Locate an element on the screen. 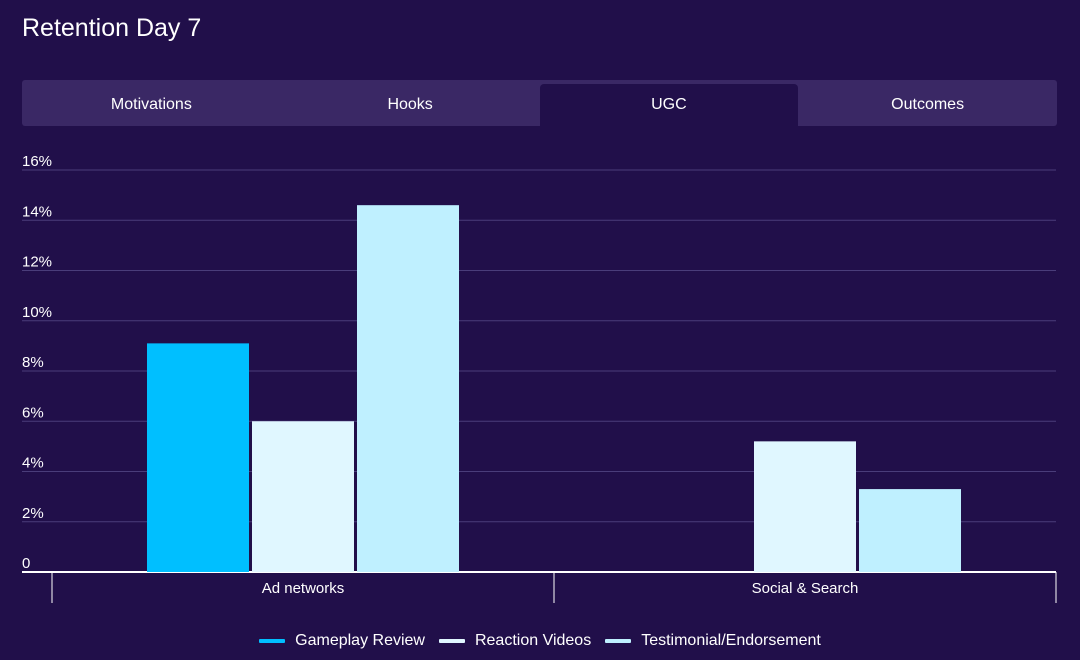 The height and width of the screenshot is (660, 1080). tab-bar: Motivations Hooks UGC Outcomes is located at coordinates (539, 103).